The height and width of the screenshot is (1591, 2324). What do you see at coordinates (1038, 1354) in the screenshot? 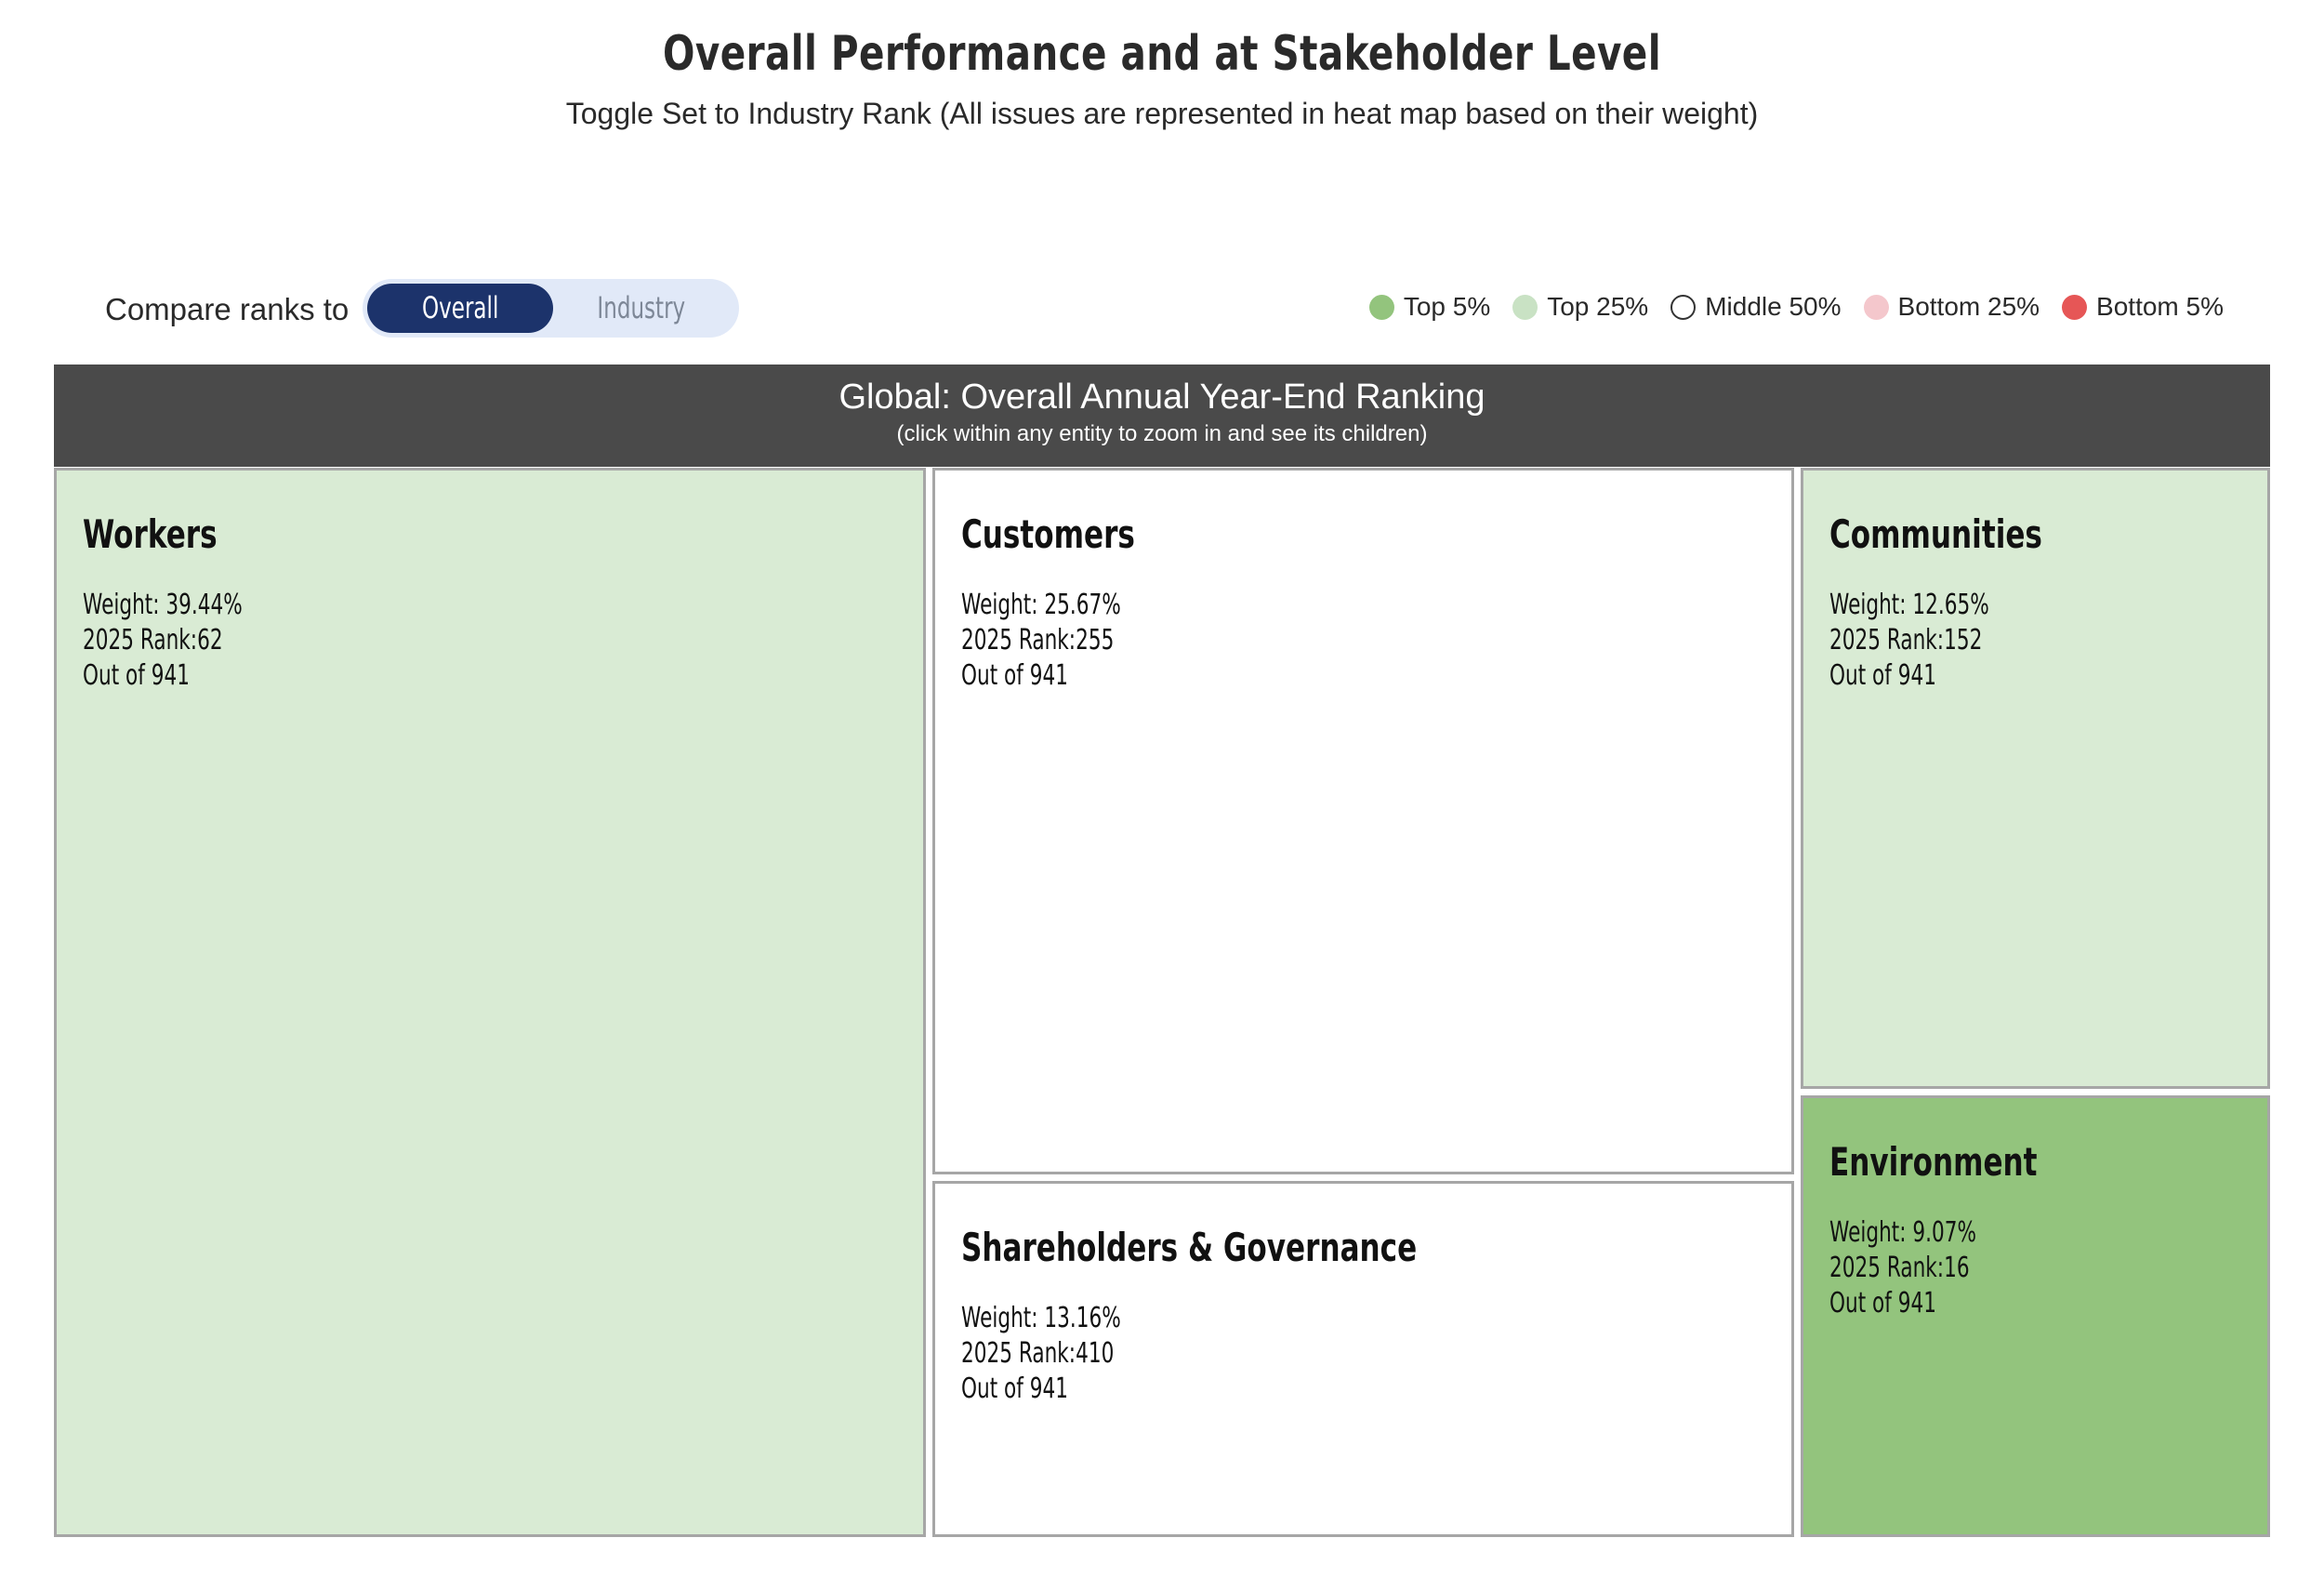
I see `cell-rank: 2025 Rank:410` at bounding box center [1038, 1354].